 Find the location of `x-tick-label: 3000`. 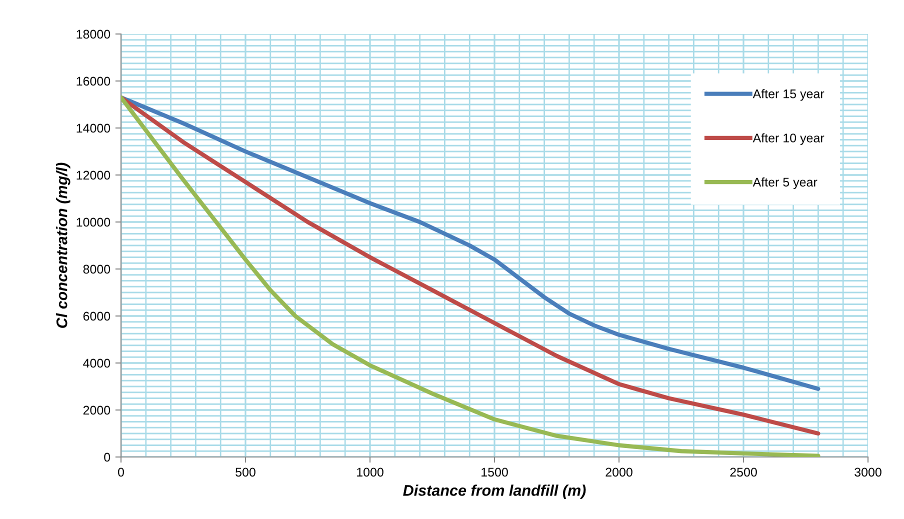

x-tick-label: 3000 is located at coordinates (868, 472).